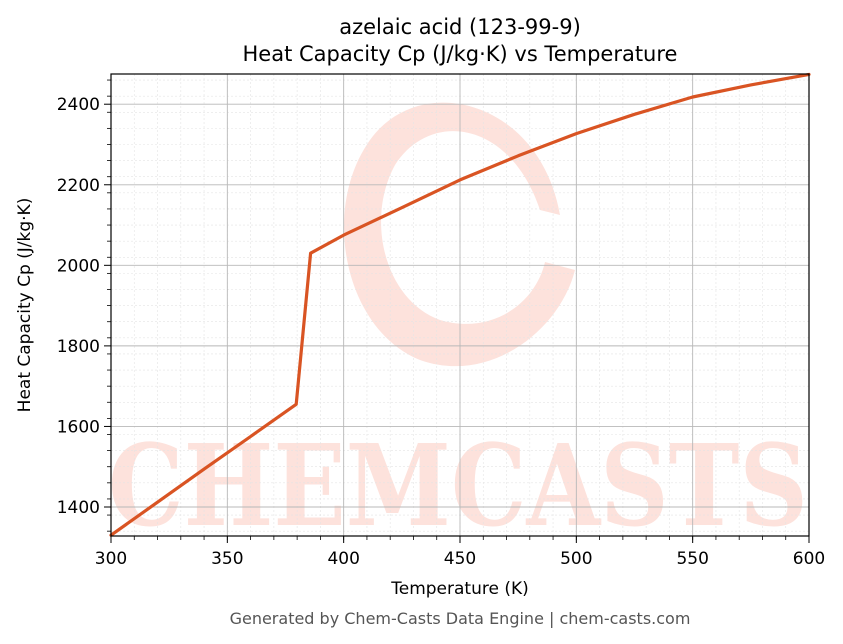 Image resolution: width=843 pixels, height=644 pixels. I want to click on y-axis: 1400 1600 1800 2000 2200 2400, so click(84, 305).